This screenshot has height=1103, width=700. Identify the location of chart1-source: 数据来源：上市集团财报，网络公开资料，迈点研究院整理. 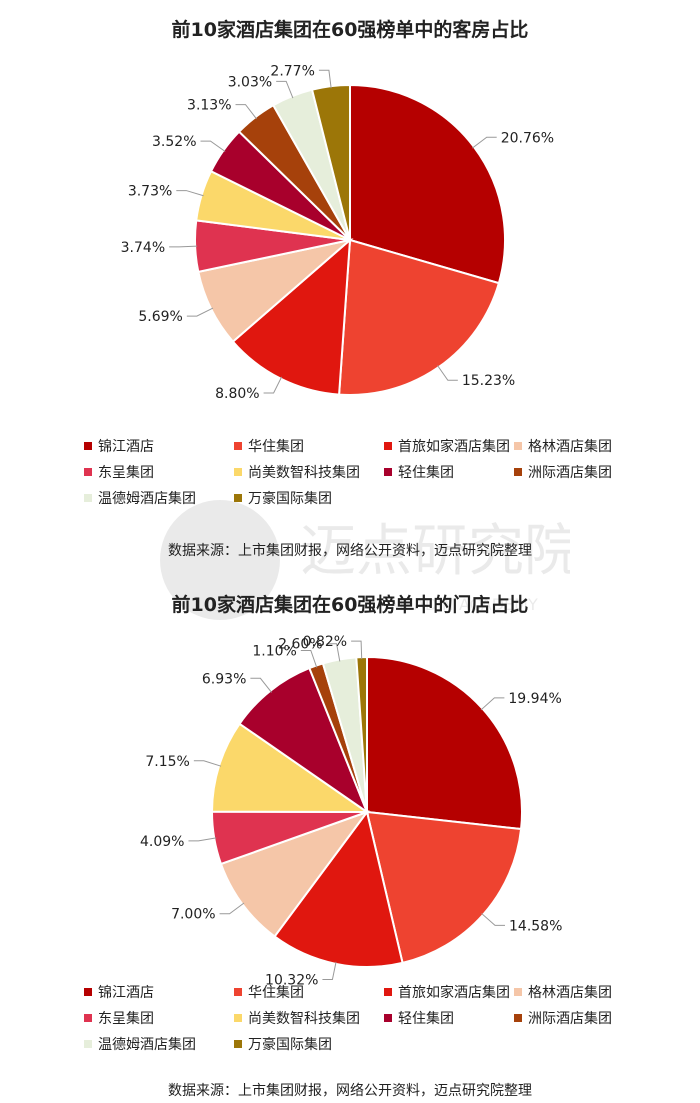
(350, 551).